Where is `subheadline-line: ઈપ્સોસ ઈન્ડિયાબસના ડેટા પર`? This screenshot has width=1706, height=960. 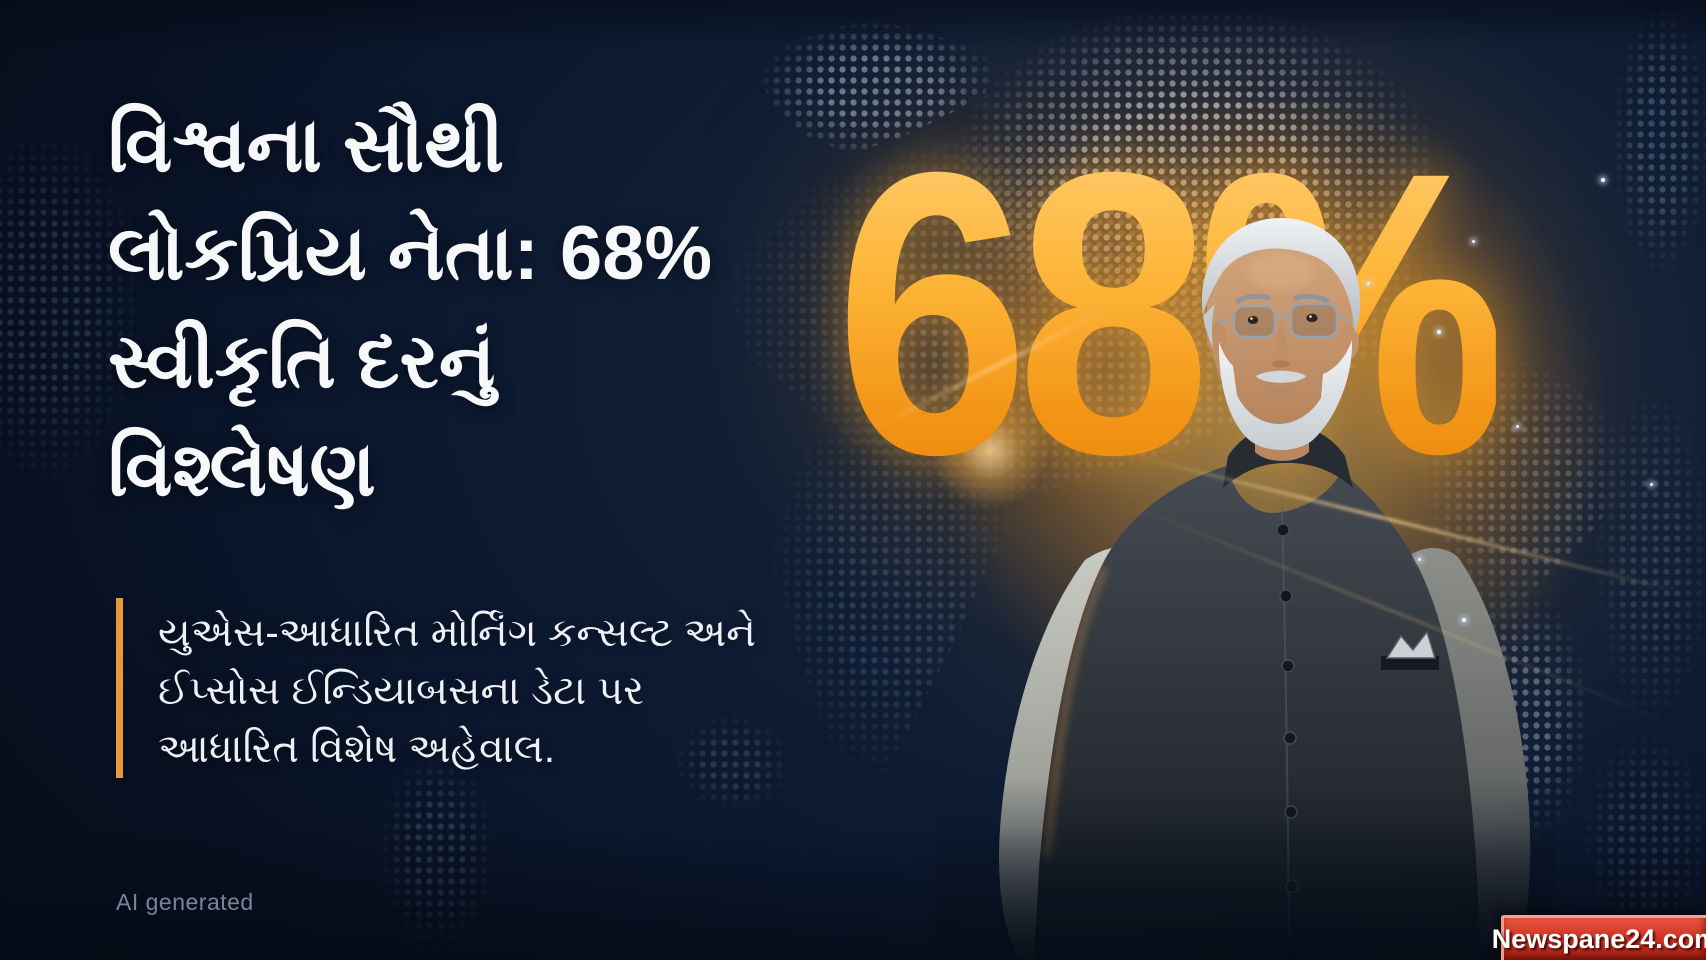 subheadline-line: ઈપ્સોસ ઈન્ડિયાબસના ડેટા પર is located at coordinates (401, 691).